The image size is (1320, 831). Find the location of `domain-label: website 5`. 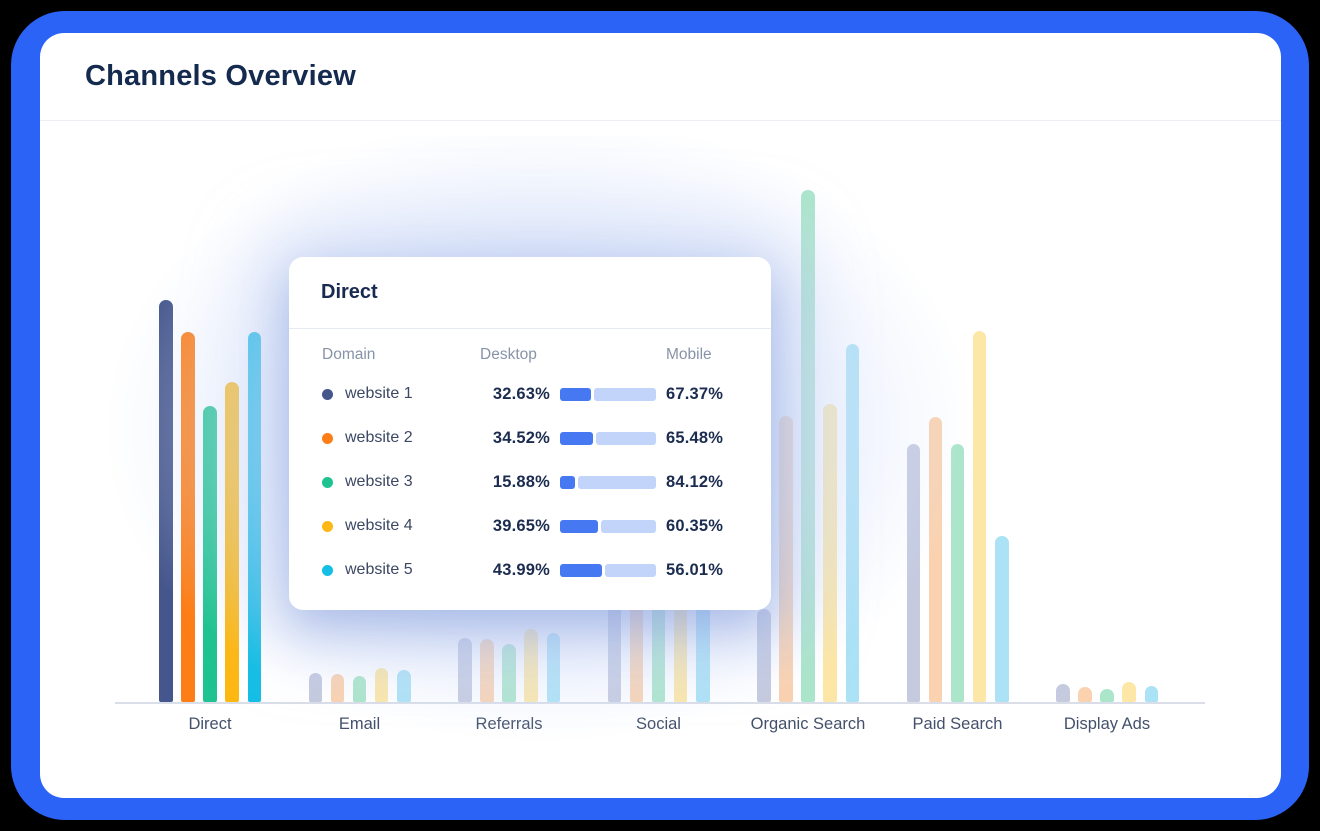

domain-label: website 5 is located at coordinates (379, 569).